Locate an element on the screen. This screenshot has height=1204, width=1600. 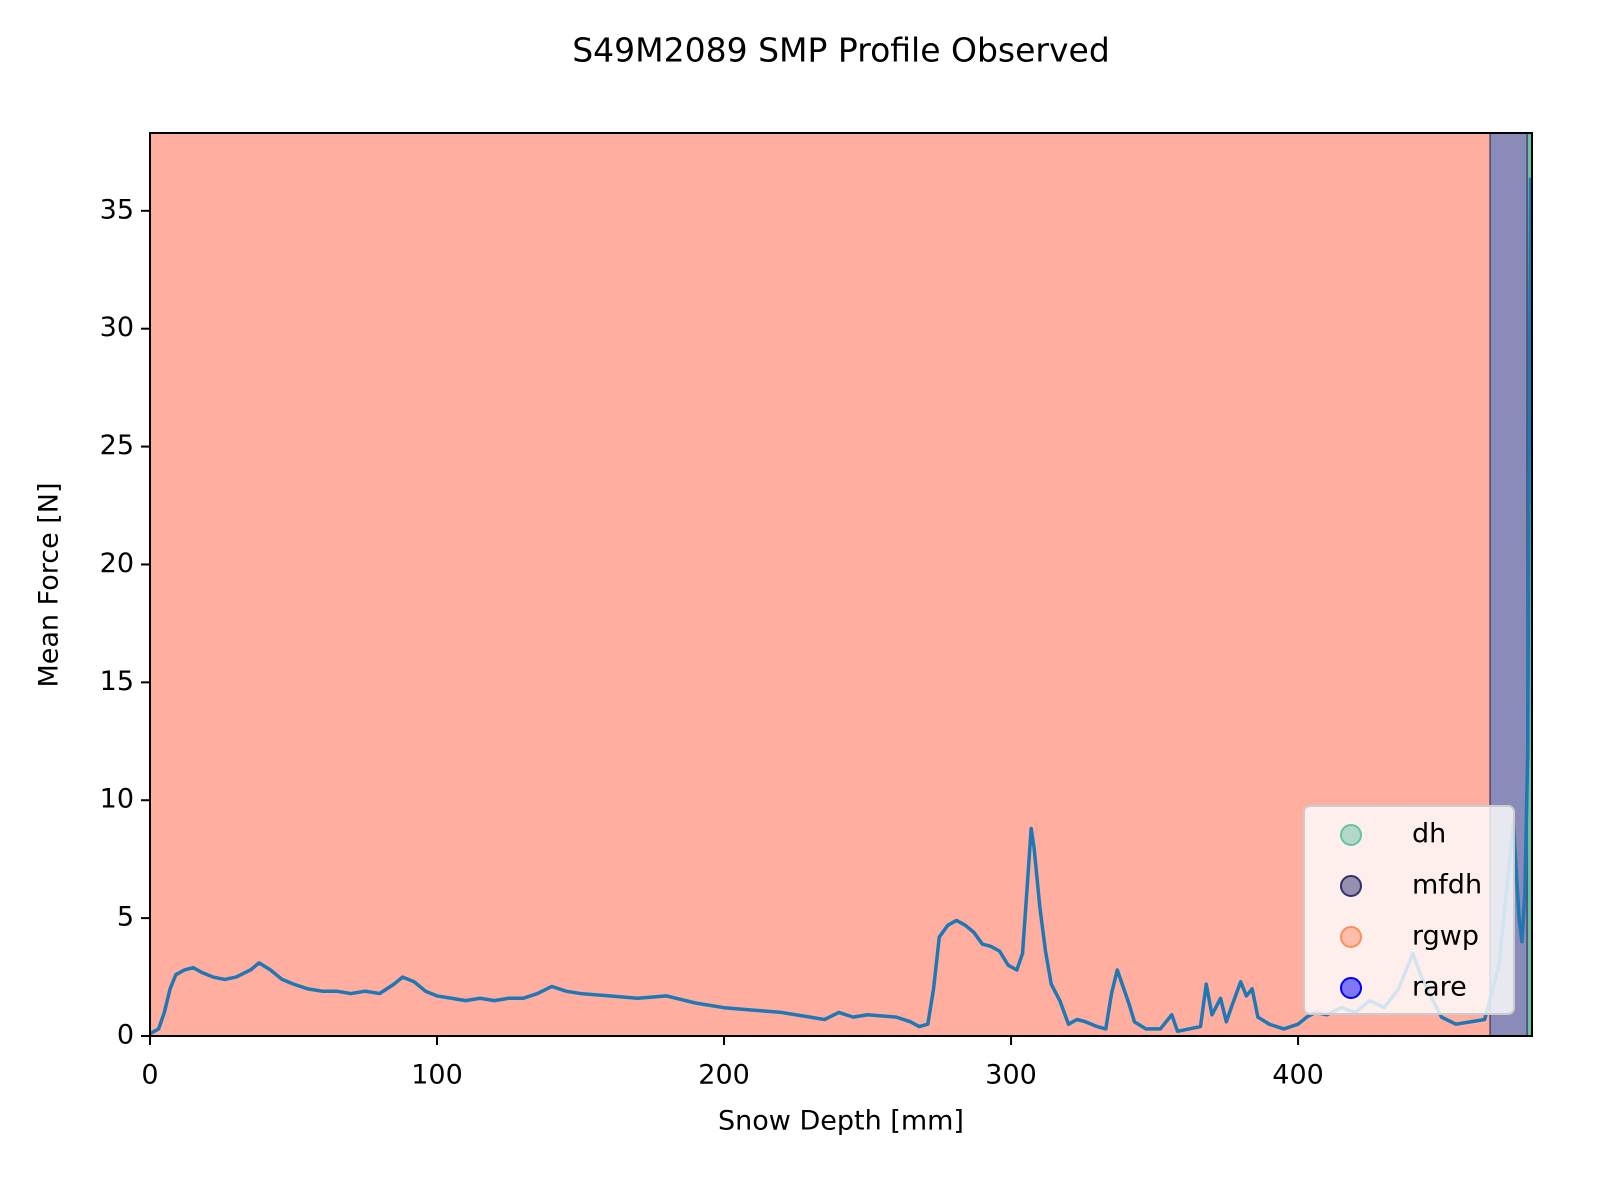
x-tick-label: 400 is located at coordinates (1298, 1075).